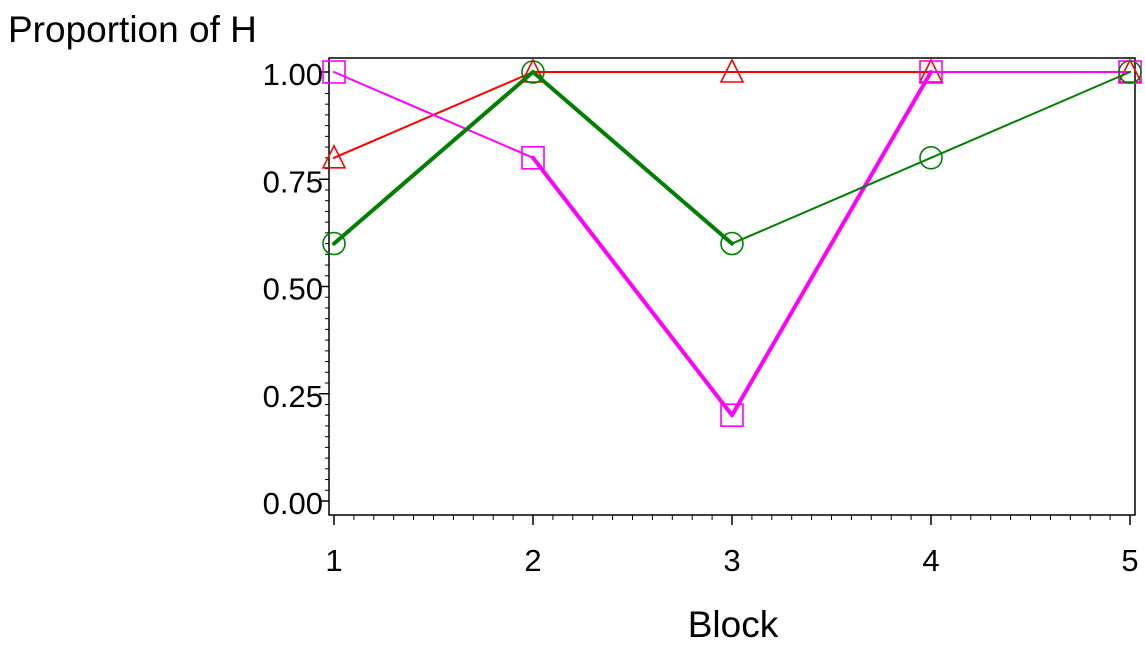 This screenshot has height=653, width=1145. I want to click on y-tick-label: 0.00, so click(293, 503).